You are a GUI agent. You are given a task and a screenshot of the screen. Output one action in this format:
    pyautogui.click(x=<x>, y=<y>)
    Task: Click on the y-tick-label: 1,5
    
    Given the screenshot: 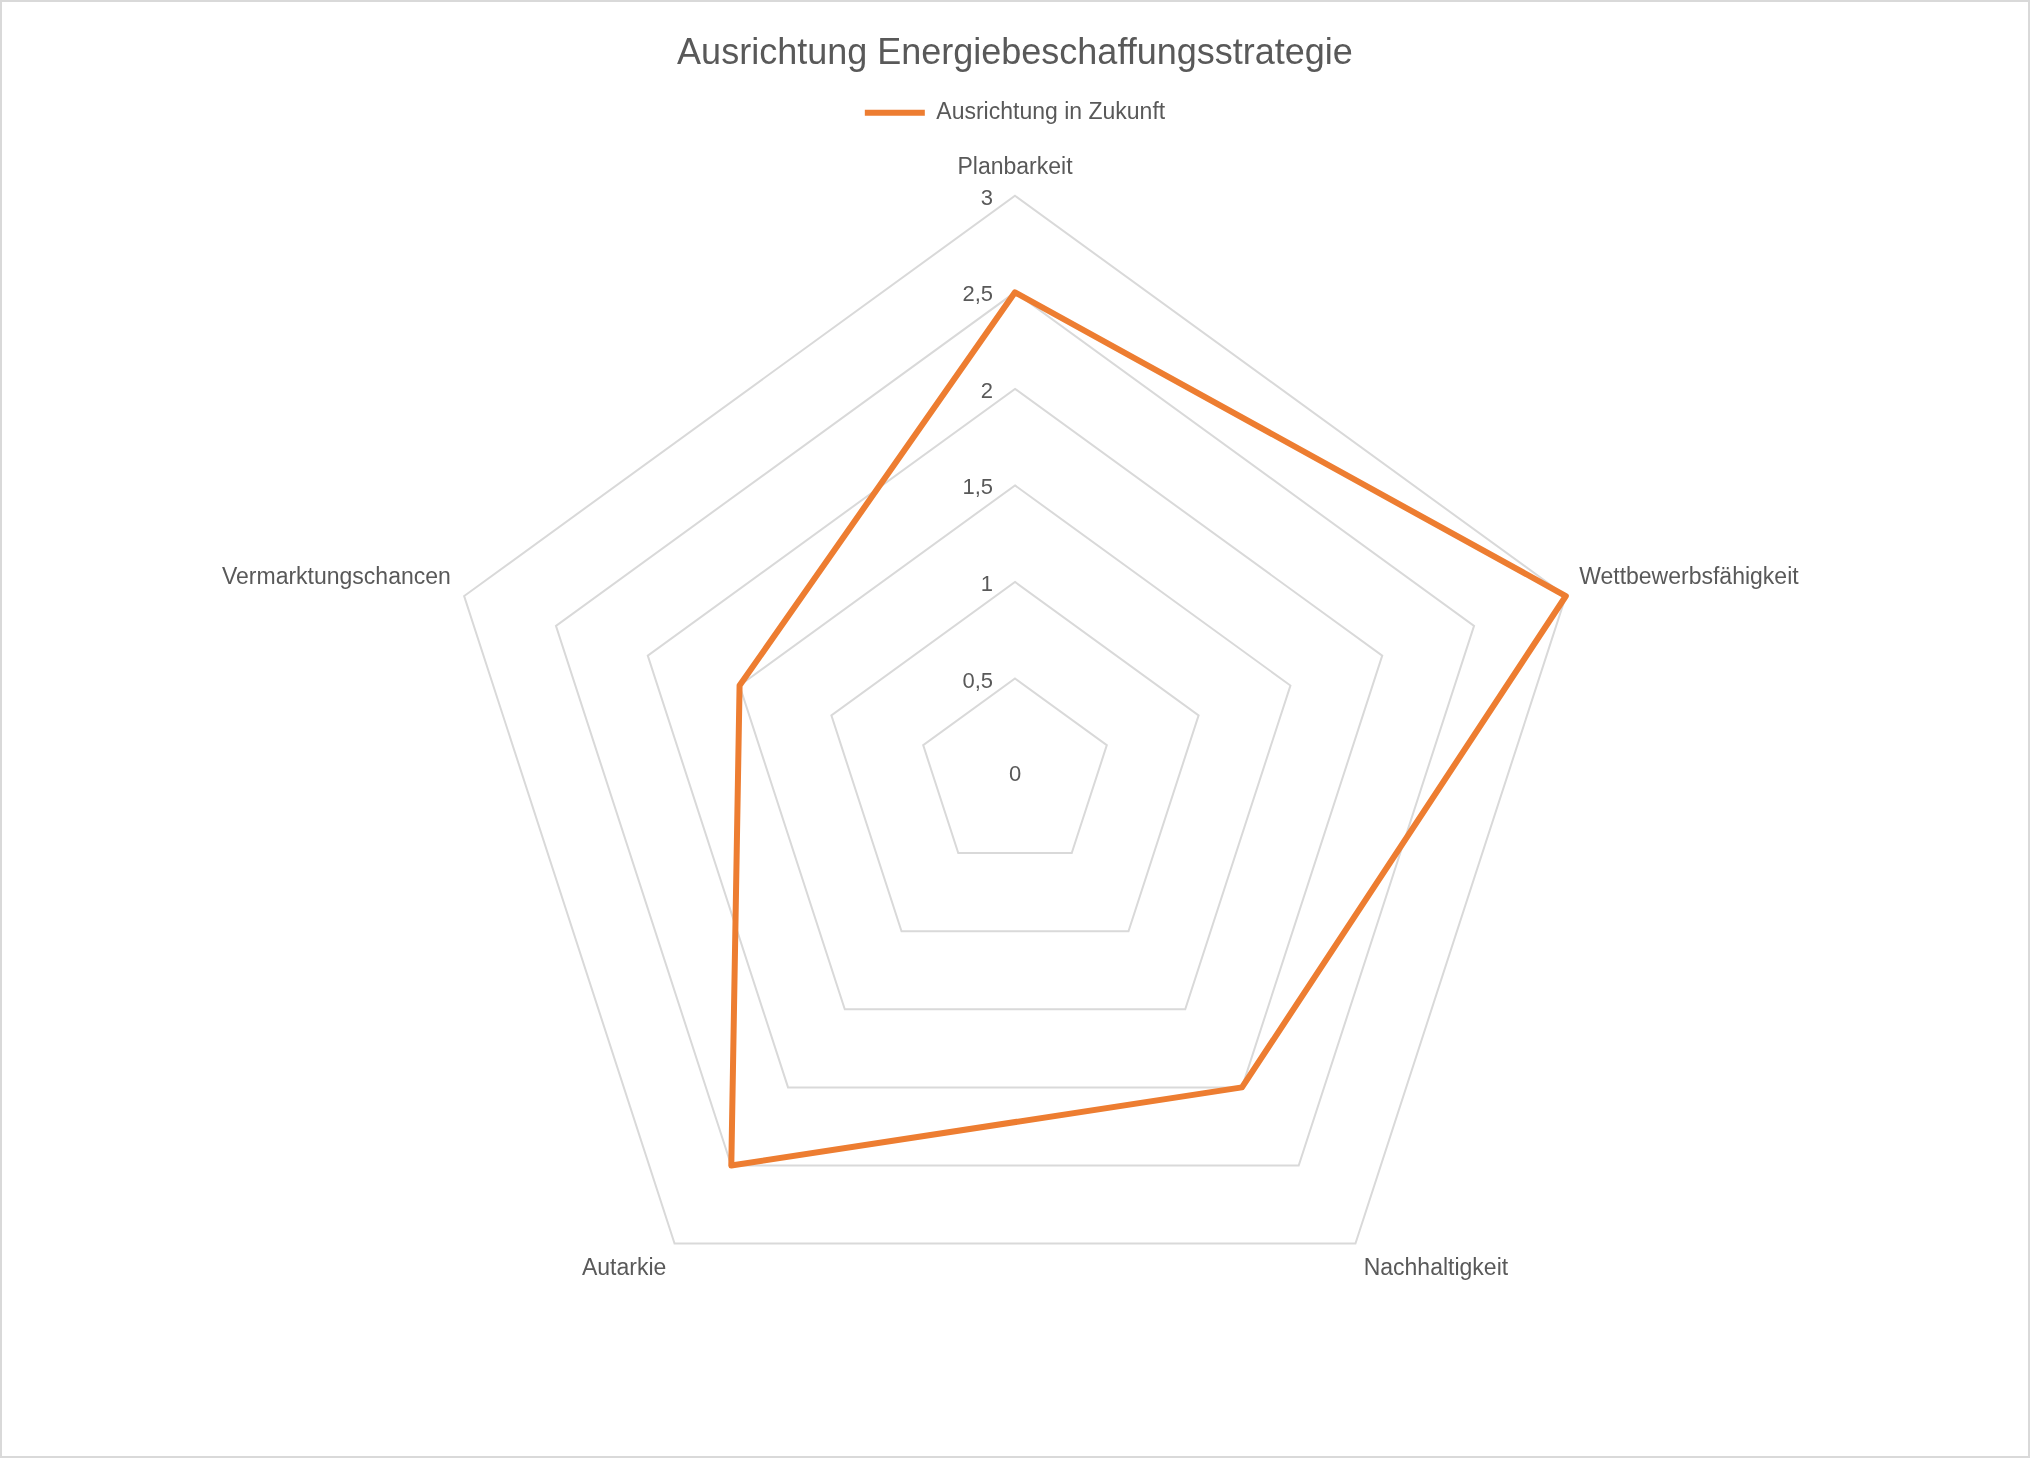 What is the action you would take?
    pyautogui.click(x=977, y=487)
    